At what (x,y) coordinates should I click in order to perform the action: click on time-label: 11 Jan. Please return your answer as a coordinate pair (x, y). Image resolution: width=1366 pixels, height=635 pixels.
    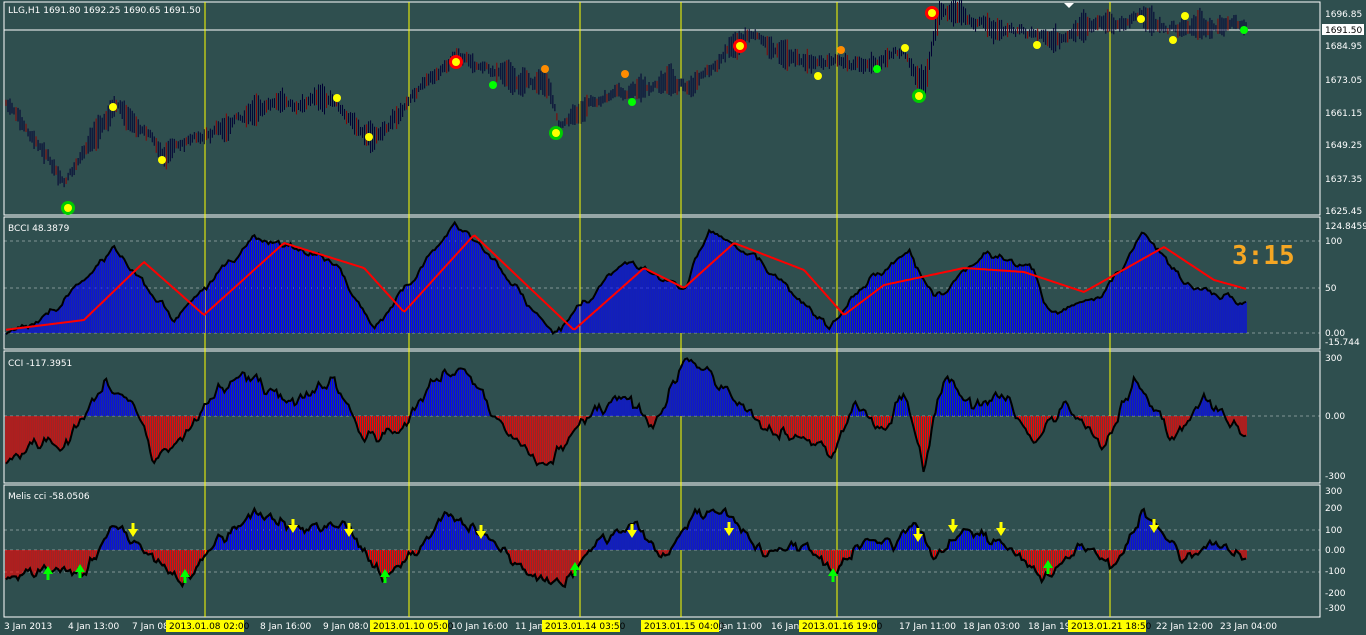
    Looking at the image, I should click on (529, 627).